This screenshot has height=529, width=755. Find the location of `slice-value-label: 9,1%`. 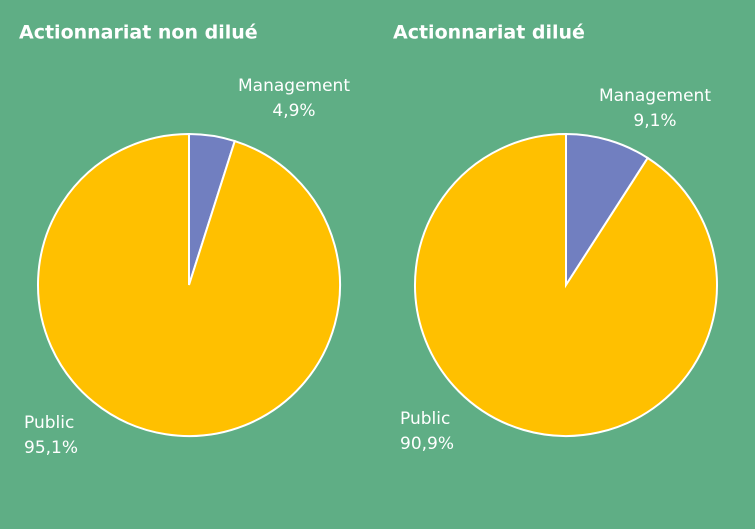

slice-value-label: 9,1% is located at coordinates (654, 121).